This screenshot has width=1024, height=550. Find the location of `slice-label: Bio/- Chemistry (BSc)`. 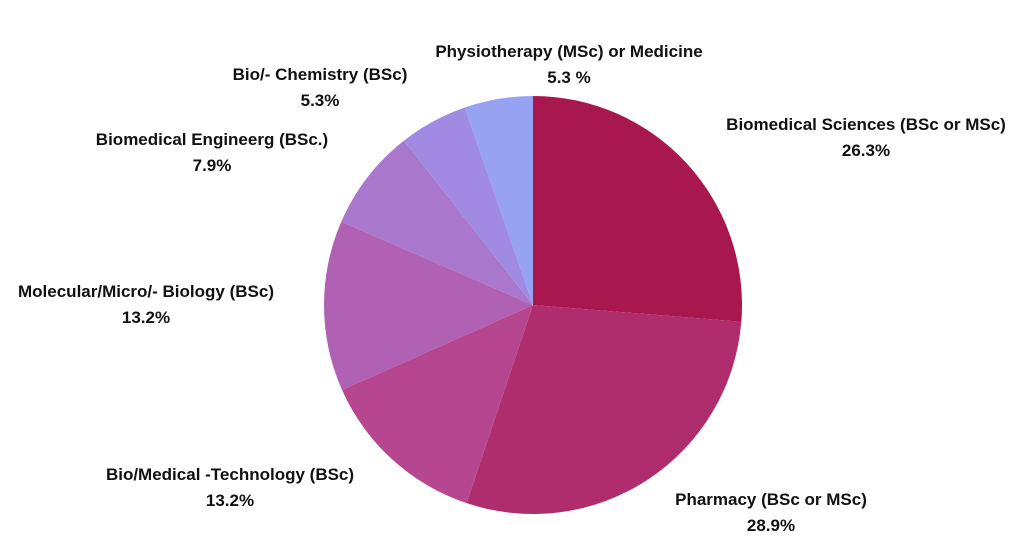

slice-label: Bio/- Chemistry (BSc) is located at coordinates (320, 74).